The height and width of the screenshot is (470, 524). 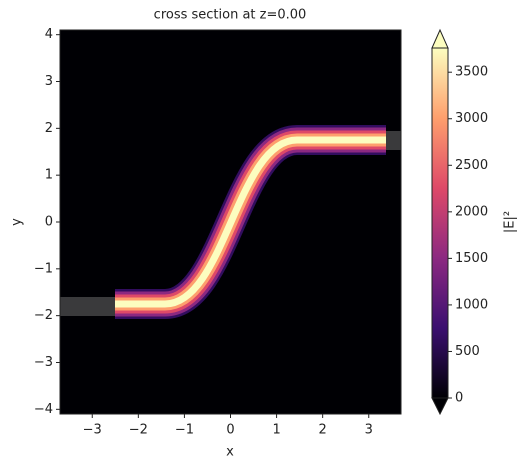 What do you see at coordinates (471, 211) in the screenshot?
I see `colorbar-tick-label: 2000` at bounding box center [471, 211].